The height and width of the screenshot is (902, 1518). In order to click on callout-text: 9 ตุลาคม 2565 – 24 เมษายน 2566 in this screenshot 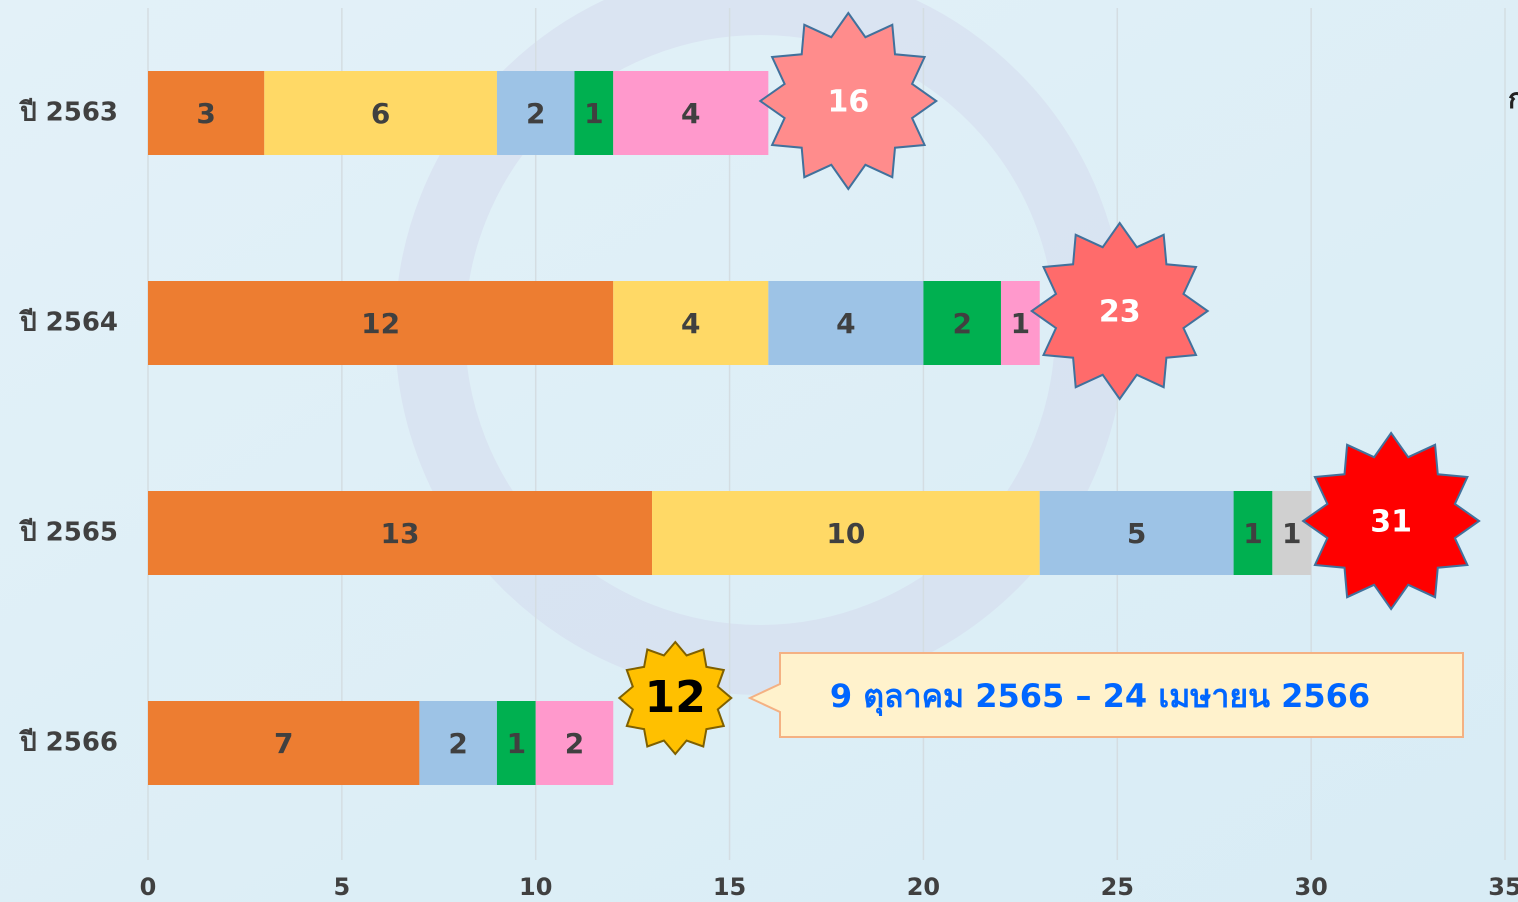, I will do `click(1100, 697)`.